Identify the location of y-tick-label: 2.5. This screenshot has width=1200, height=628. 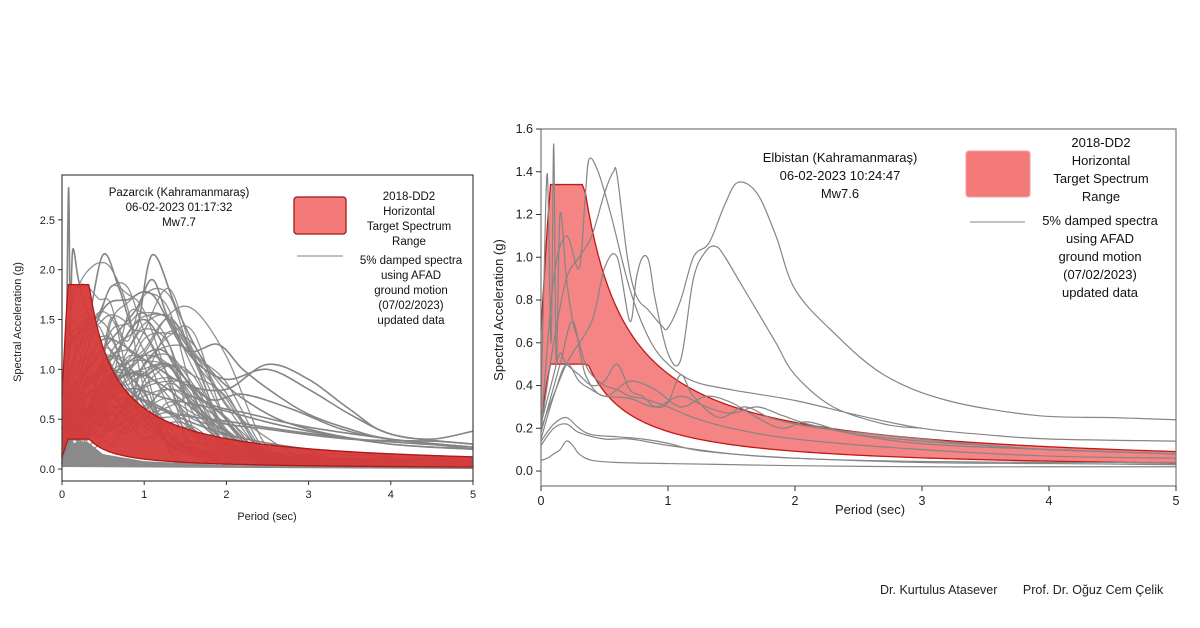
(47, 221).